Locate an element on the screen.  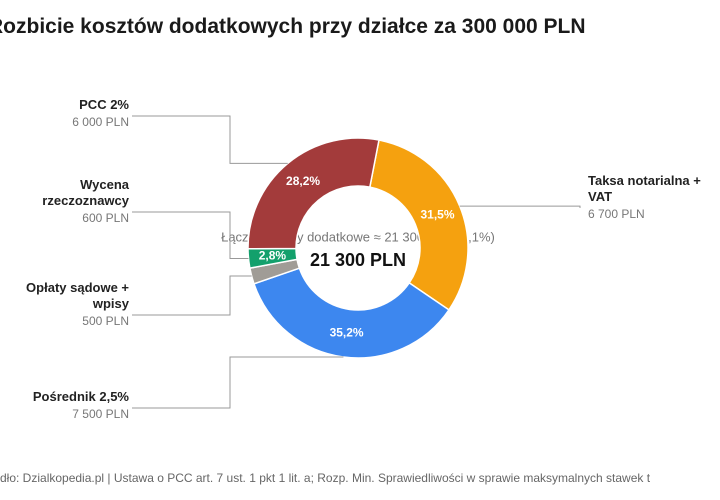
value-label: 7 500 PLN is located at coordinates (100, 414).